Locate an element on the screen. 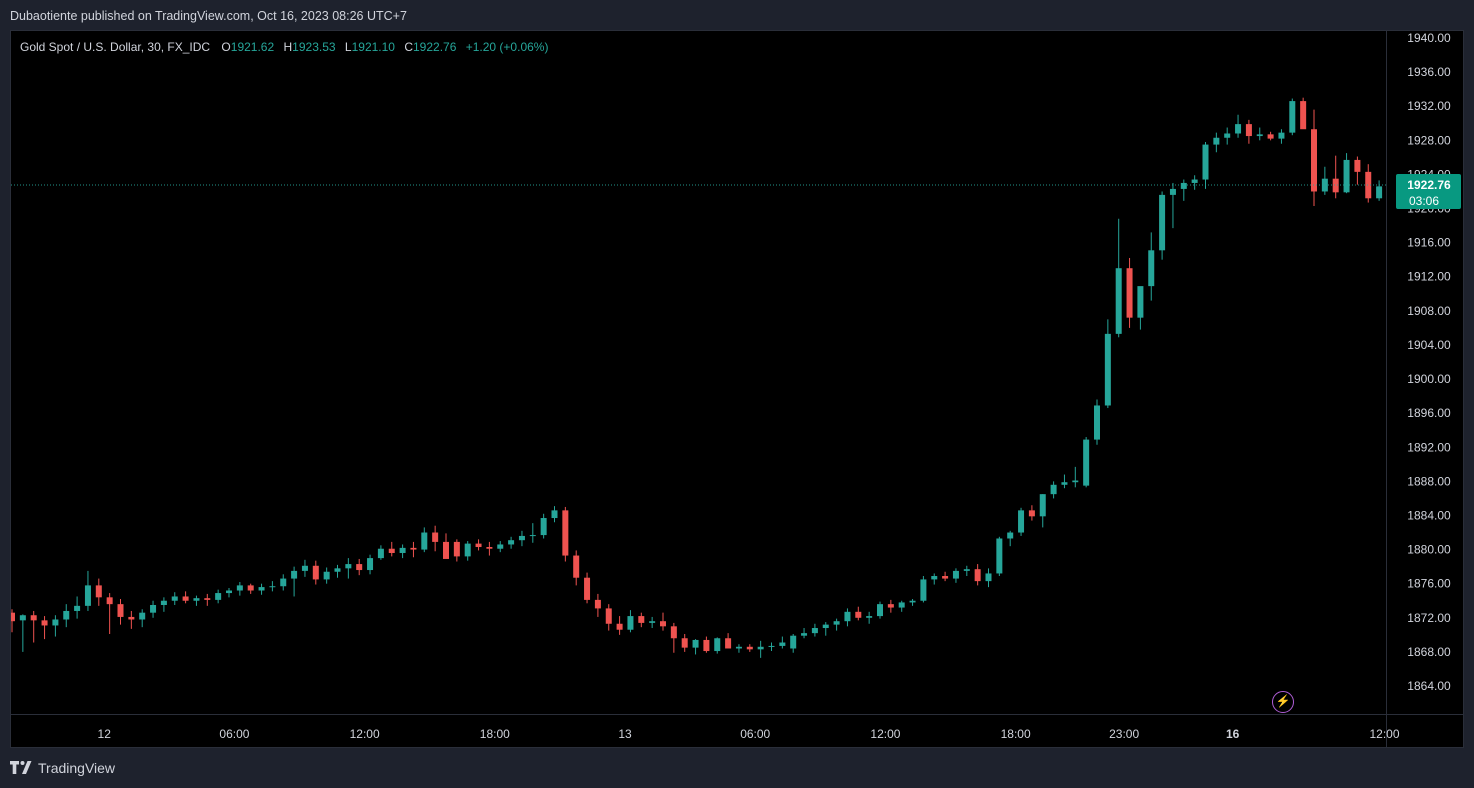  price-tick-label: 1896.00 is located at coordinates (1429, 413).